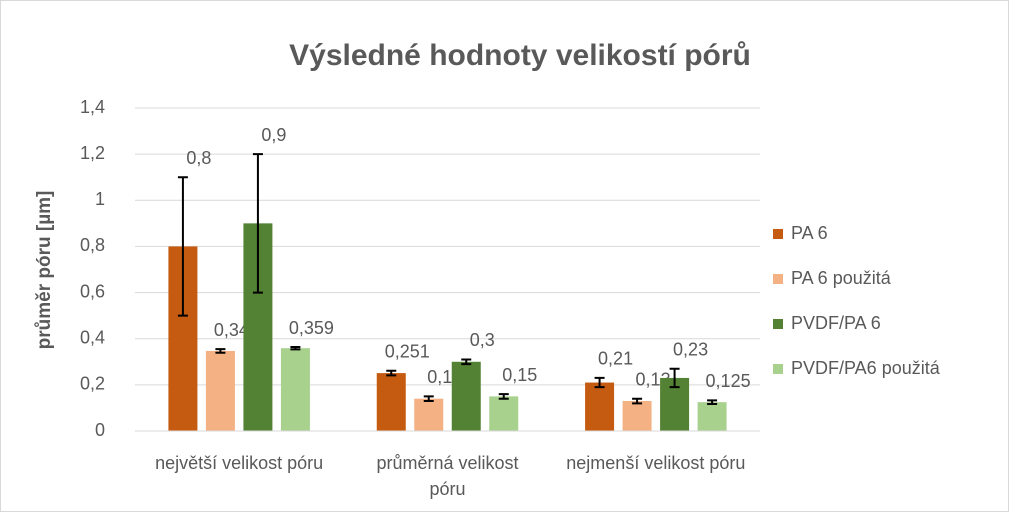 Image resolution: width=1009 pixels, height=512 pixels. Describe the element at coordinates (407, 352) in the screenshot. I see `data-label: 0,251` at that location.